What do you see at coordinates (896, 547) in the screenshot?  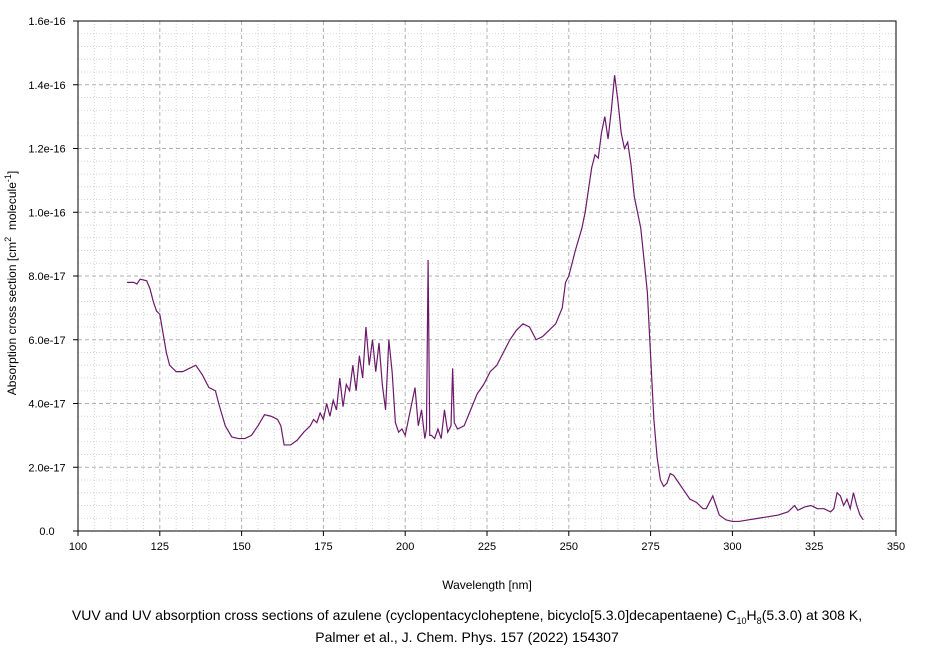 I see `x-tick-label: 350` at bounding box center [896, 547].